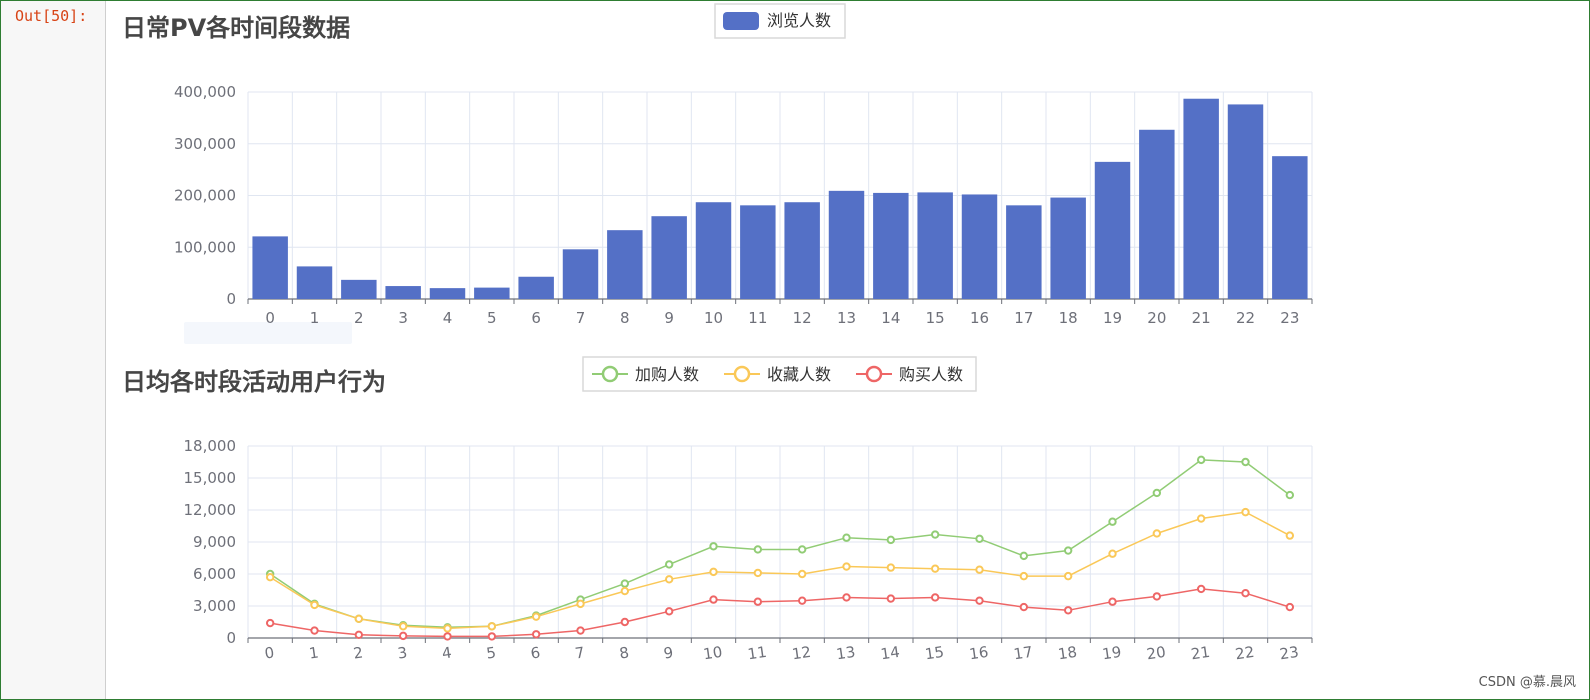 This screenshot has height=700, width=1590. I want to click on watermark: CSDN @慕.晨风, so click(1527, 682).